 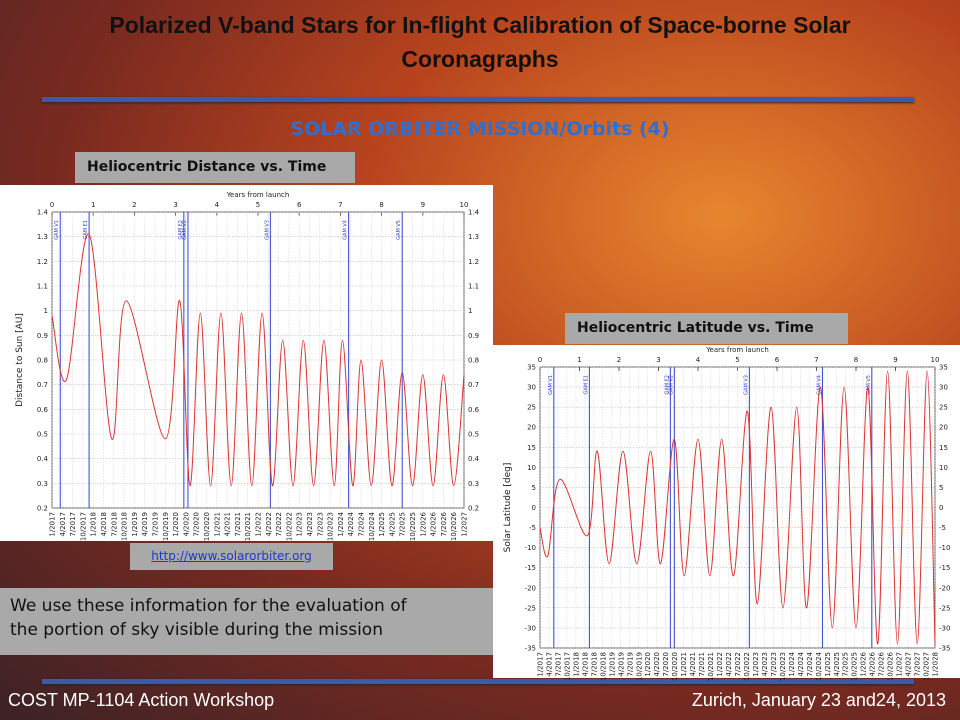 I want to click on date-label: 1/2028, so click(x=936, y=664).